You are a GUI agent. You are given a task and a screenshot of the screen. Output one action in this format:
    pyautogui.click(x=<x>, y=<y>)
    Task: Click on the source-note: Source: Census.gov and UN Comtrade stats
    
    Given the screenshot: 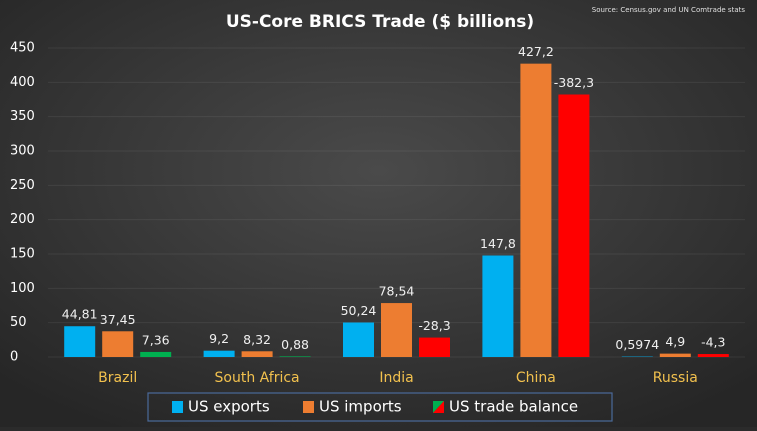 What is the action you would take?
    pyautogui.click(x=669, y=10)
    